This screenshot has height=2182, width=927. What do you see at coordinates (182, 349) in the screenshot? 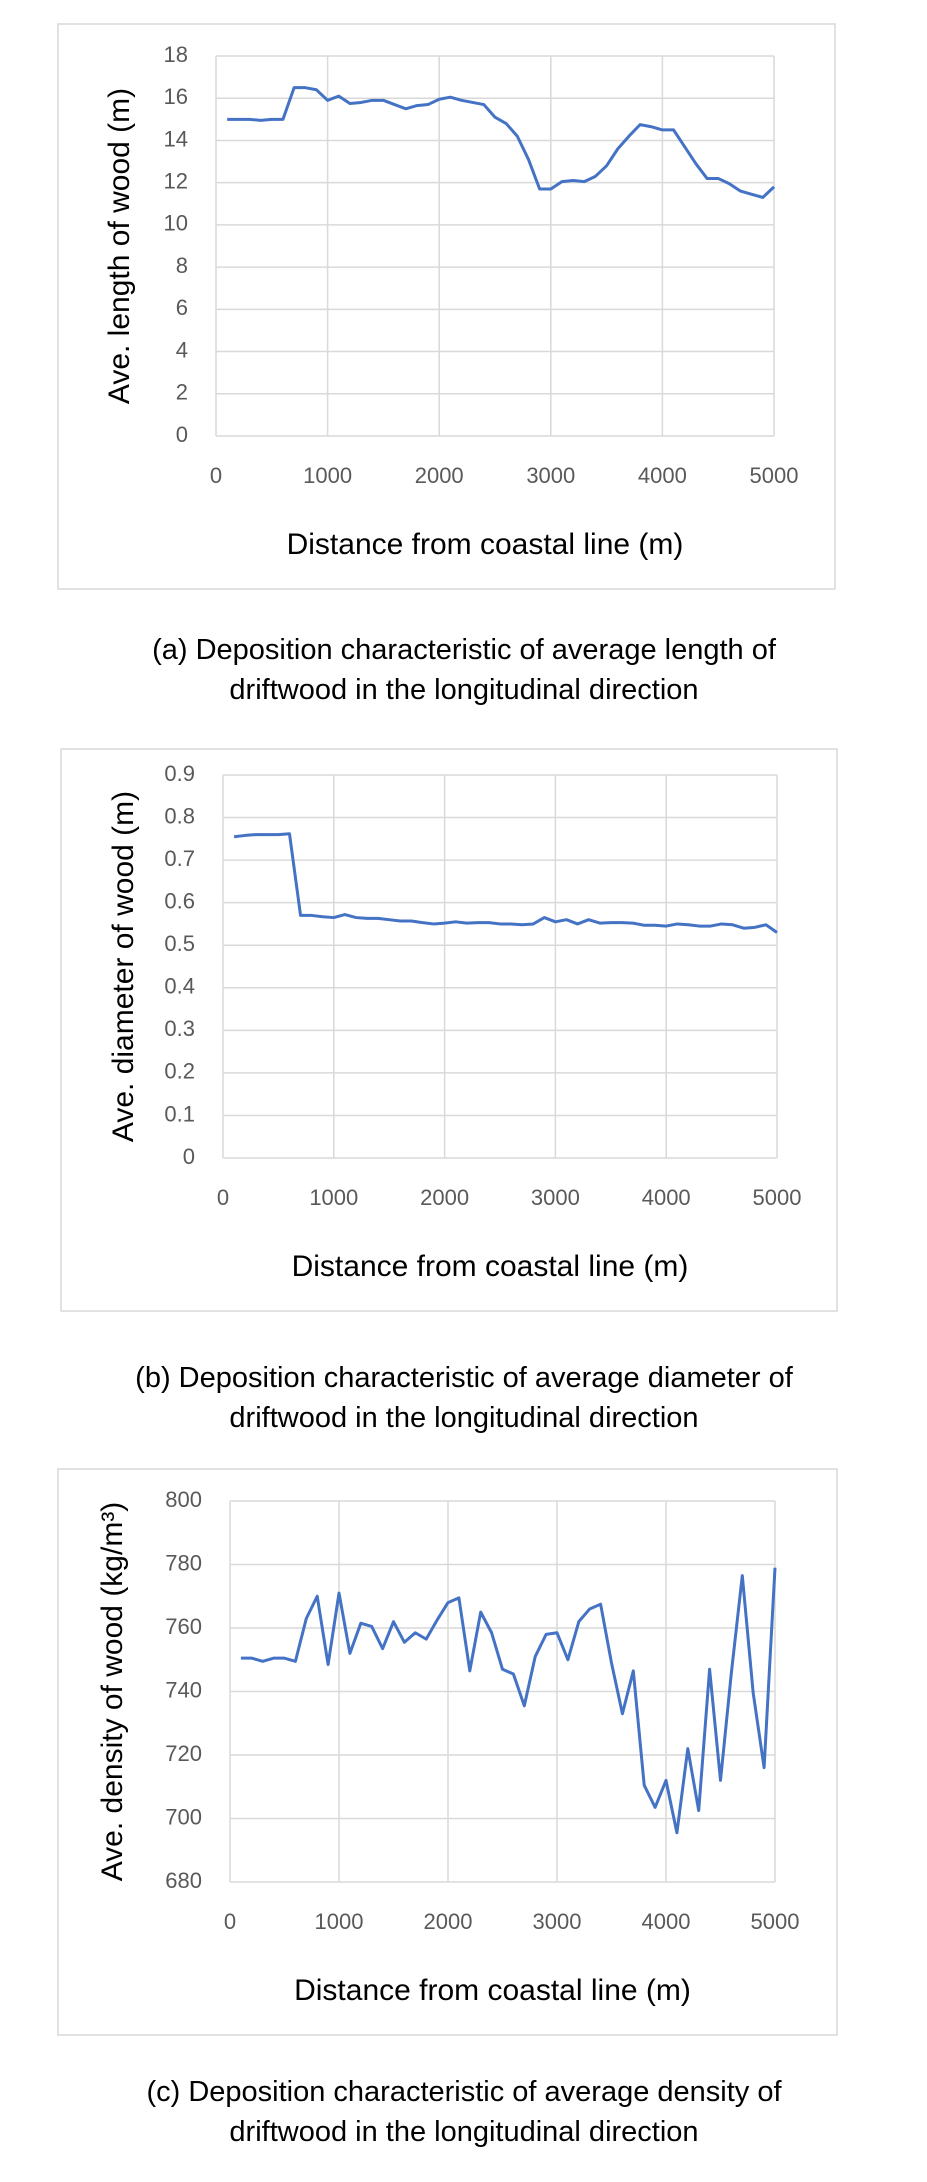
I see `y-tick-label: 4` at bounding box center [182, 349].